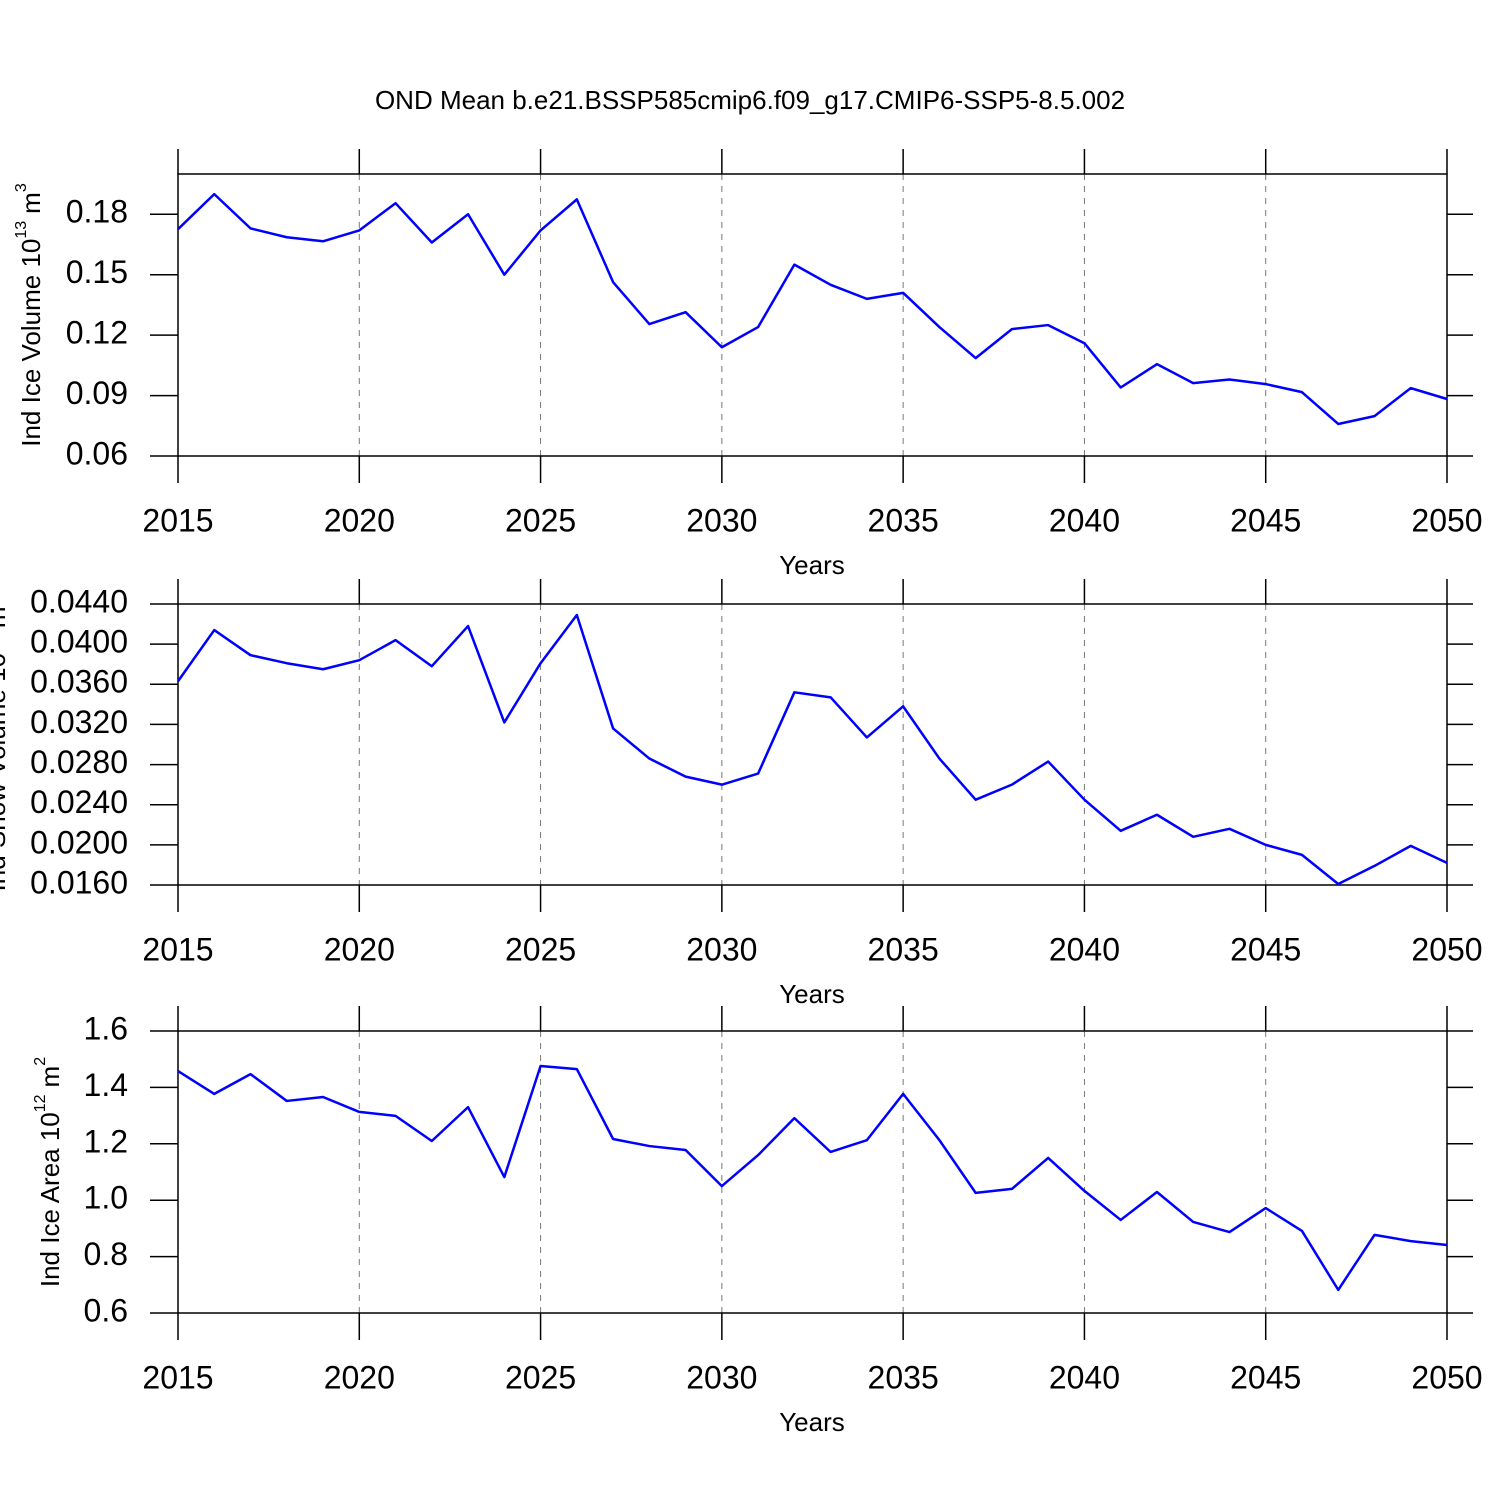  I want to click on y-axis-label: Ind Snow Volume 1013m3, so click(5, 744).